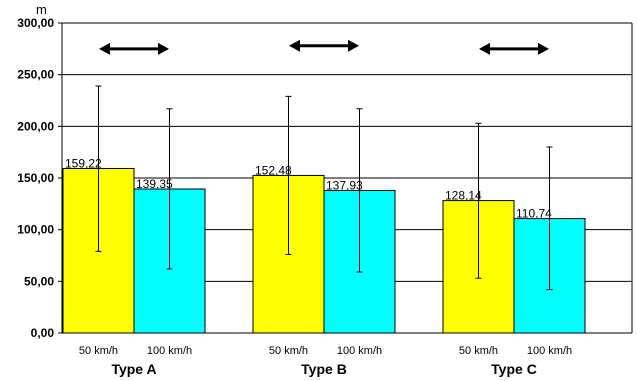 The width and height of the screenshot is (637, 381). I want to click on y-tick-label: 150,00, so click(35, 178).